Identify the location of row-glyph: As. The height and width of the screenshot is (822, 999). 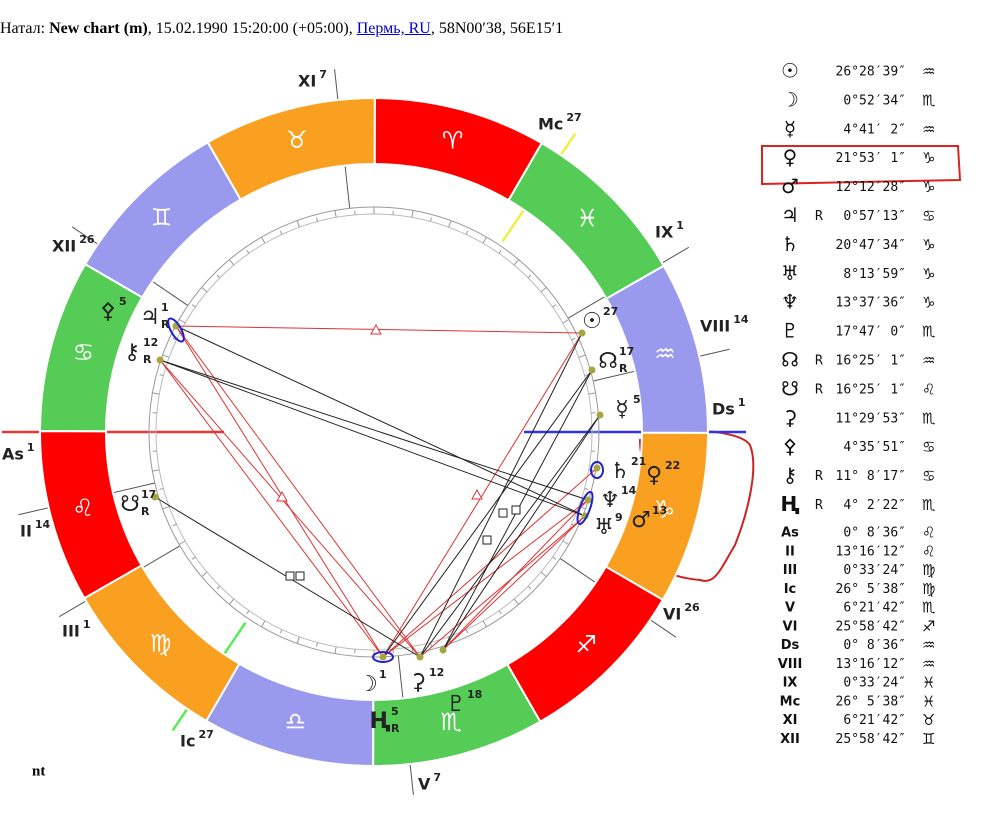
(790, 533).